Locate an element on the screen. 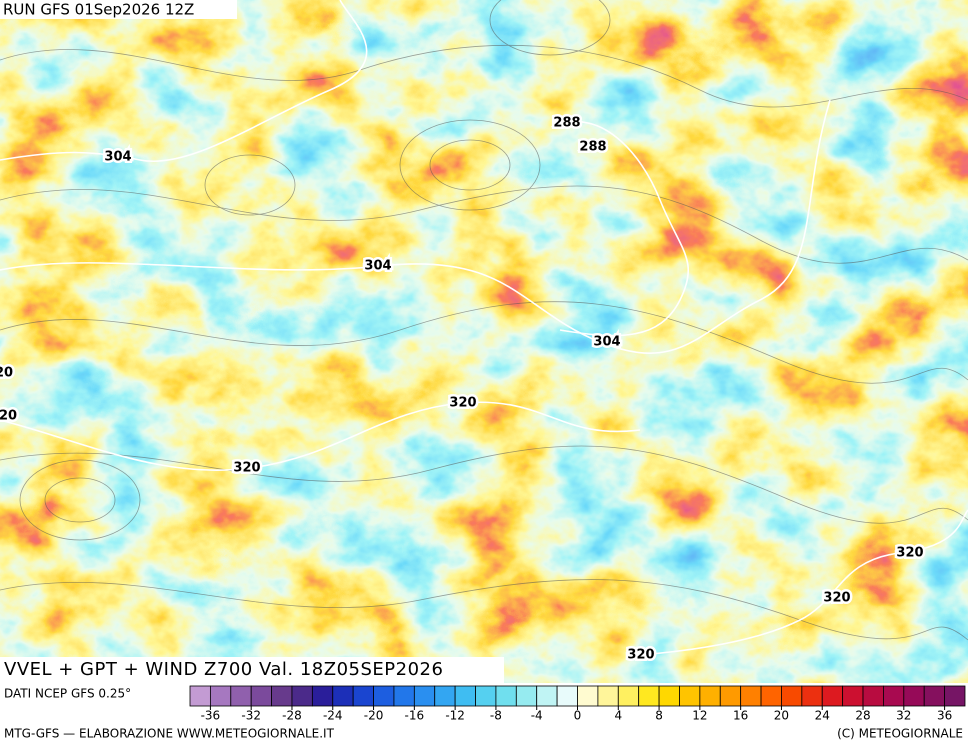 This screenshot has height=749, width=968. colorbar-tick-label: -32 is located at coordinates (251, 716).